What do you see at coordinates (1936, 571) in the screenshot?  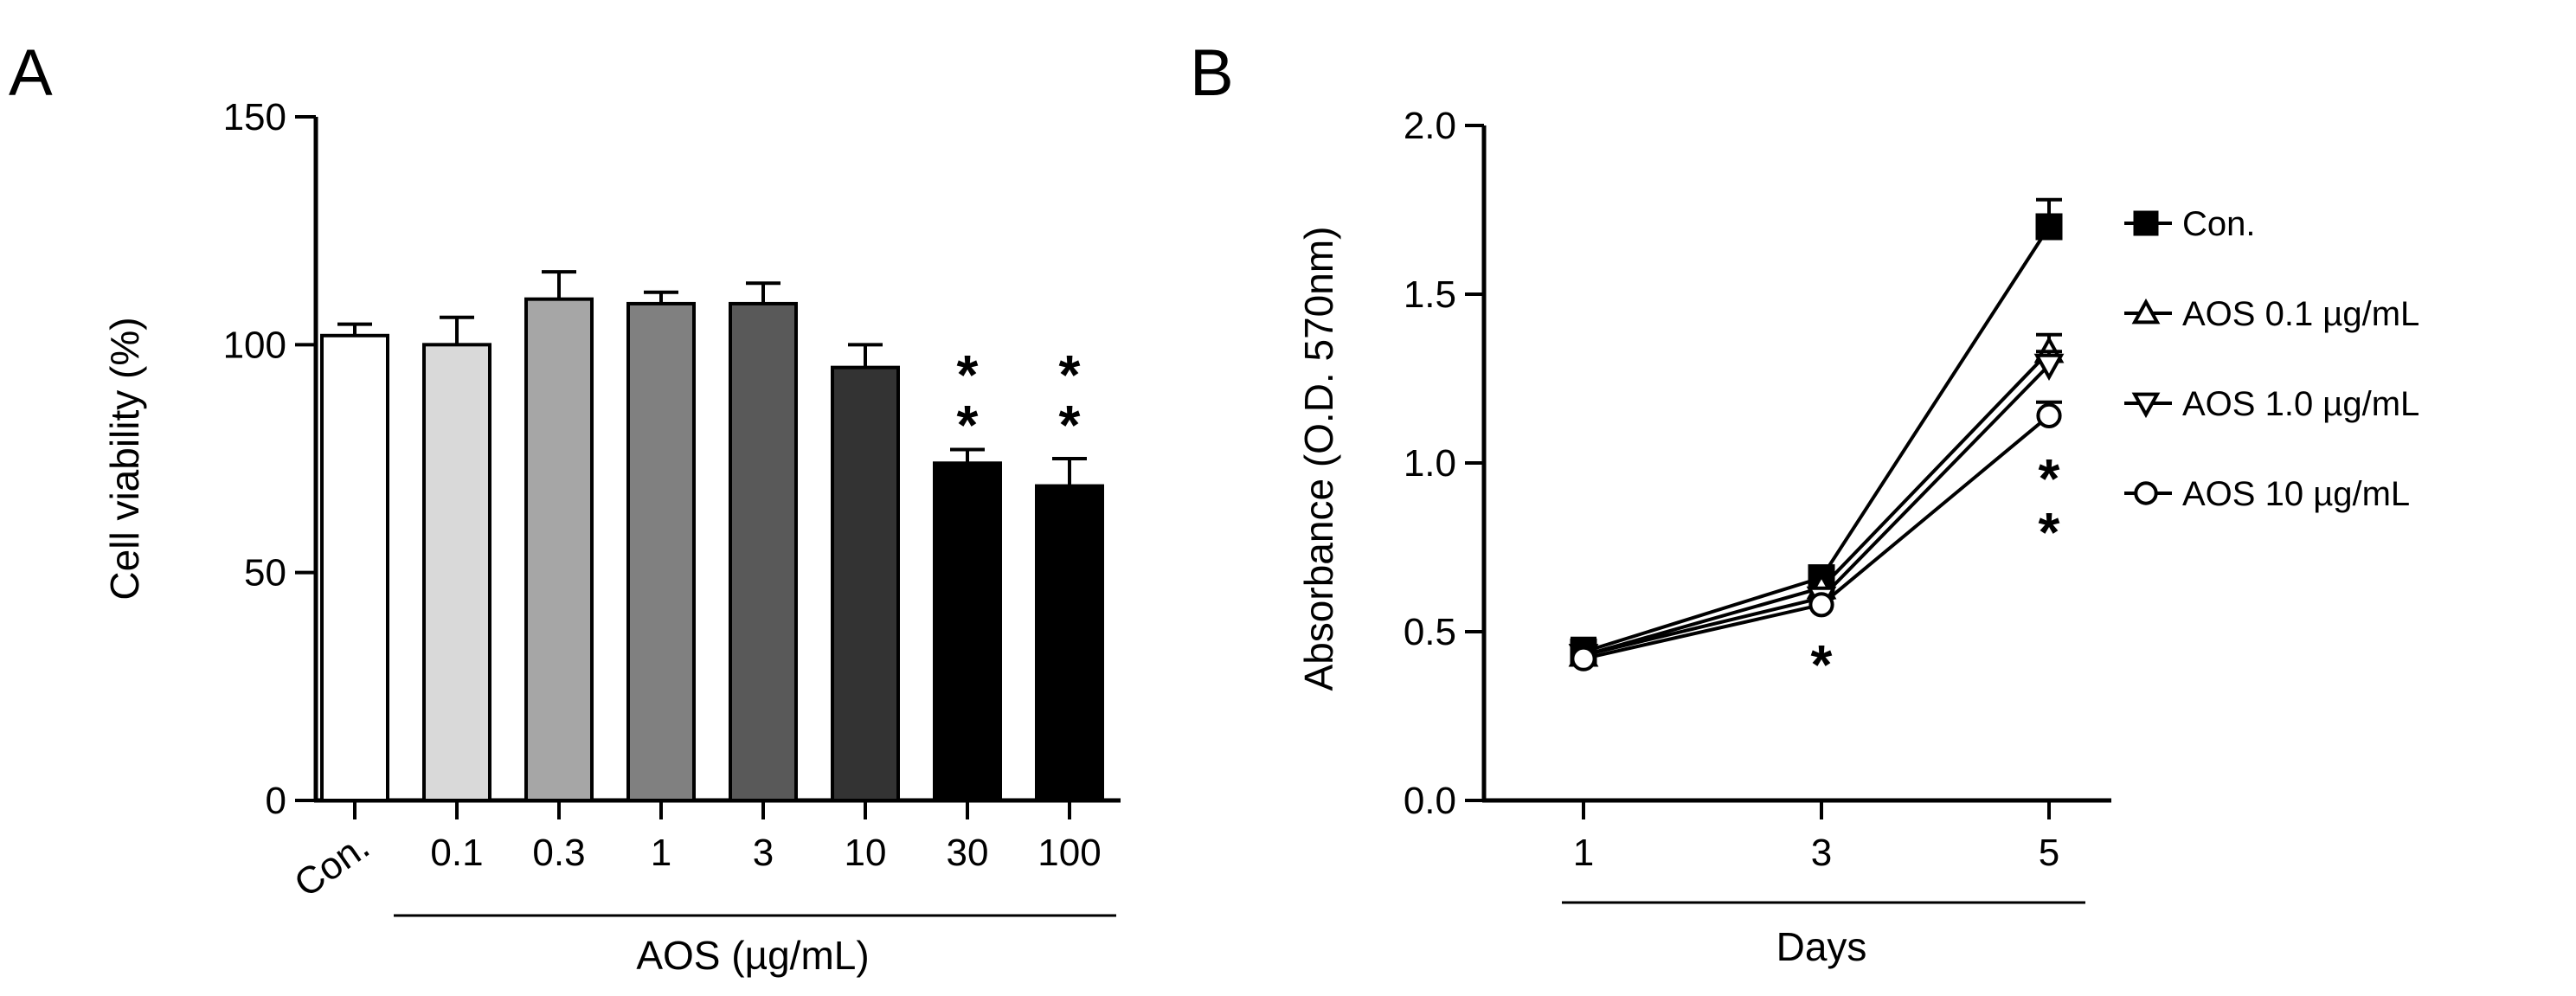 I see `panel-b-significance: ***` at bounding box center [1936, 571].